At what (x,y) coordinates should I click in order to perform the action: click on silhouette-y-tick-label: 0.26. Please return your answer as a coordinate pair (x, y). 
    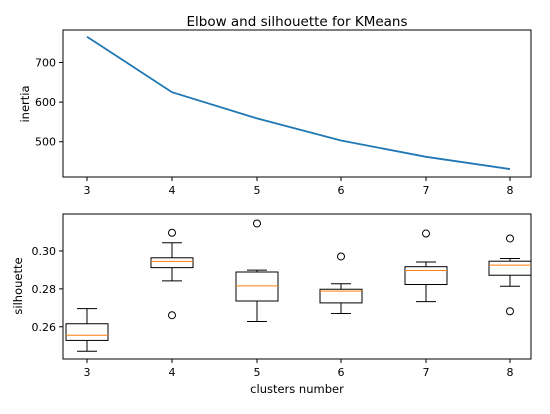
    Looking at the image, I should click on (44, 327).